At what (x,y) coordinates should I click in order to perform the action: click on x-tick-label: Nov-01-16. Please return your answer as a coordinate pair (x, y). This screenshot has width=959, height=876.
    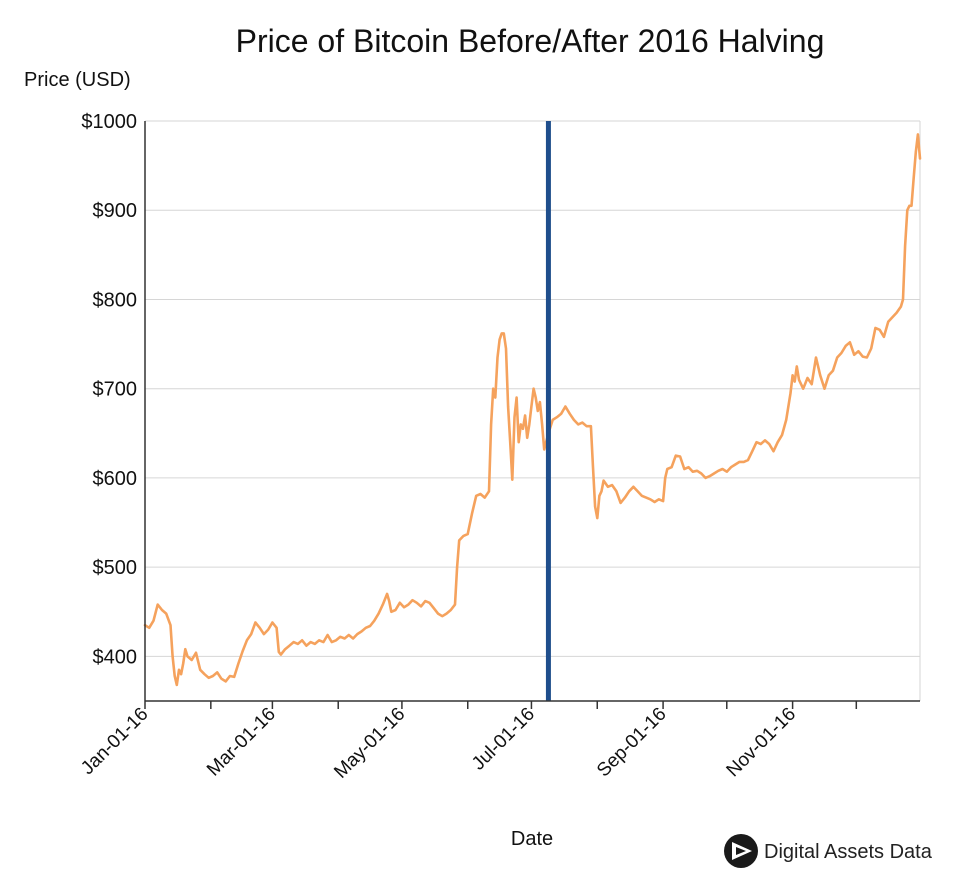
    Looking at the image, I should click on (762, 743).